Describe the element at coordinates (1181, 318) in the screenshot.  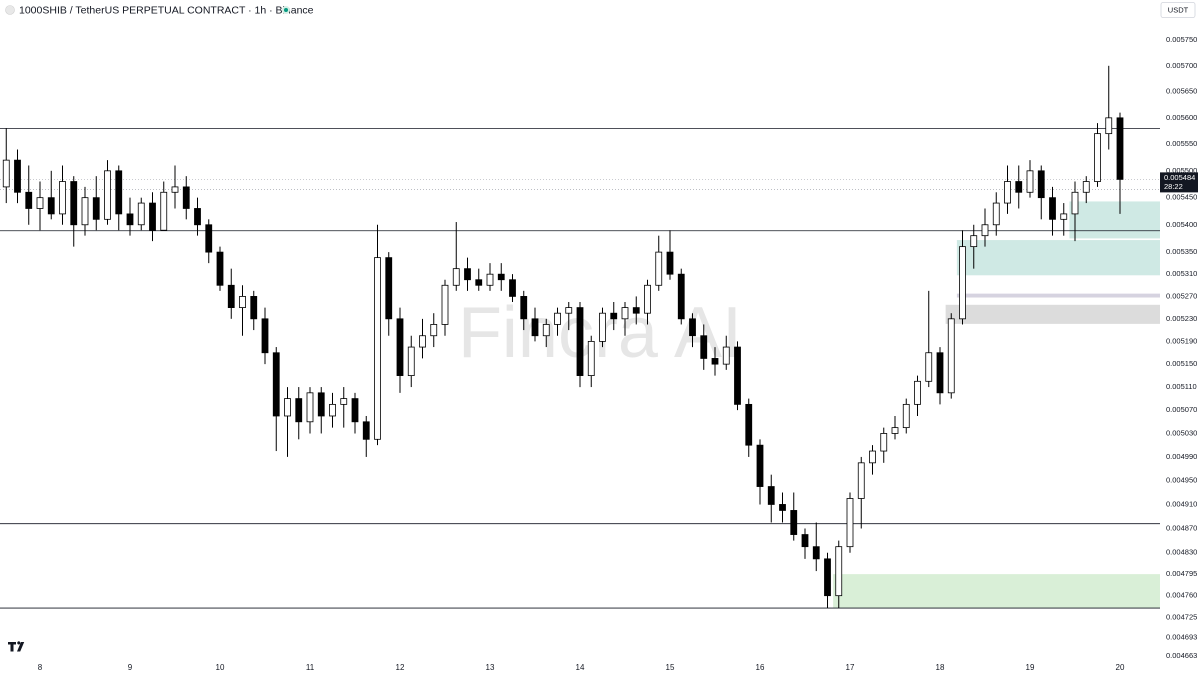
I see `y-tick-label: 0.005230` at that location.